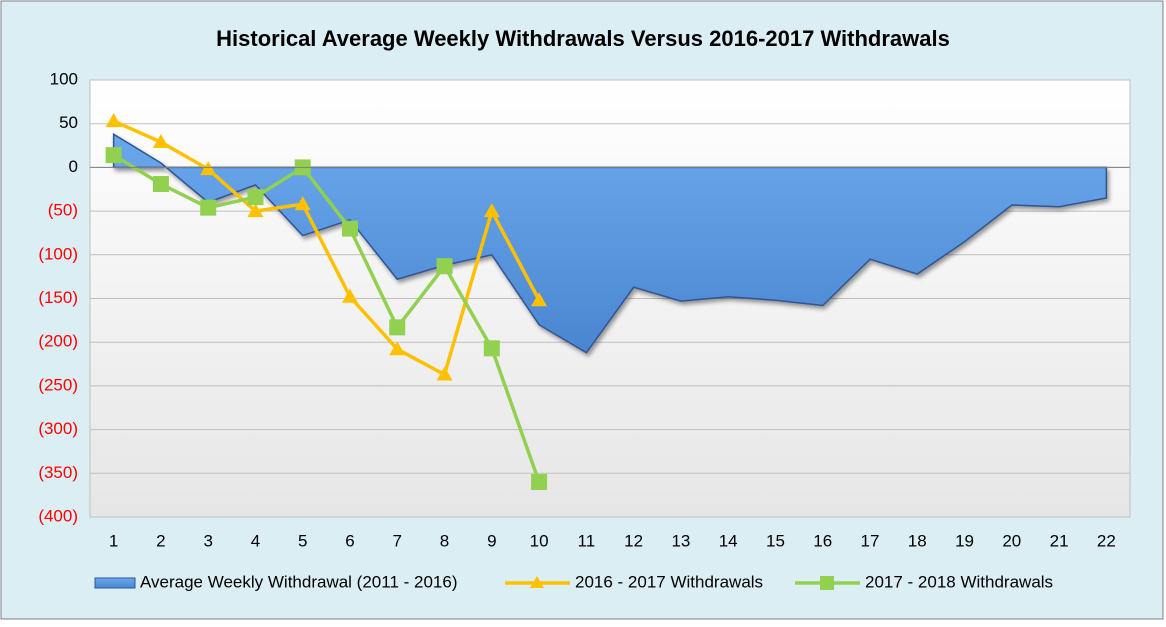 The height and width of the screenshot is (627, 1166). Describe the element at coordinates (775, 540) in the screenshot. I see `x-tick-label: 15` at that location.